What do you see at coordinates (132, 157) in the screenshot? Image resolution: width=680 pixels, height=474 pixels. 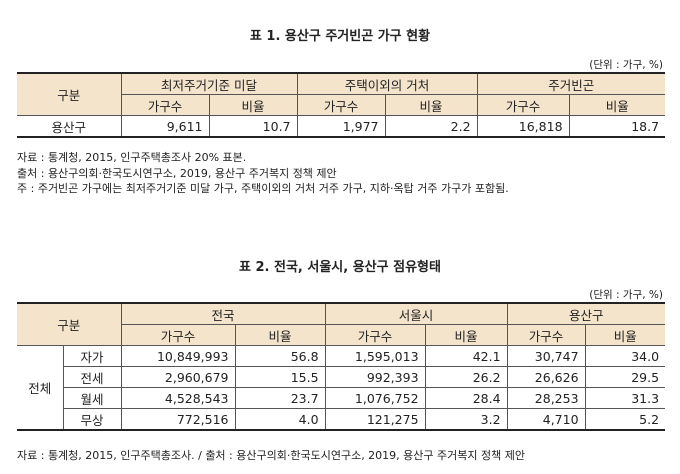 I see `note-line: 자료 : 통계청, 2015, 인구주택총조사 20% 표본.` at bounding box center [132, 157].